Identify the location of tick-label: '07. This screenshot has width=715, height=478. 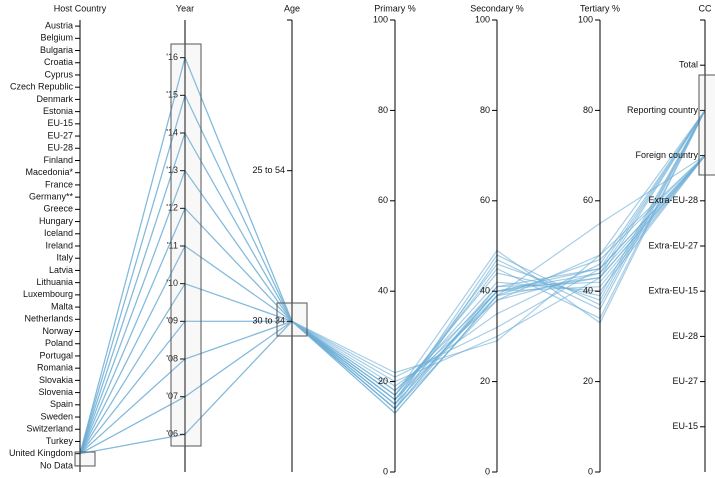
(172, 396).